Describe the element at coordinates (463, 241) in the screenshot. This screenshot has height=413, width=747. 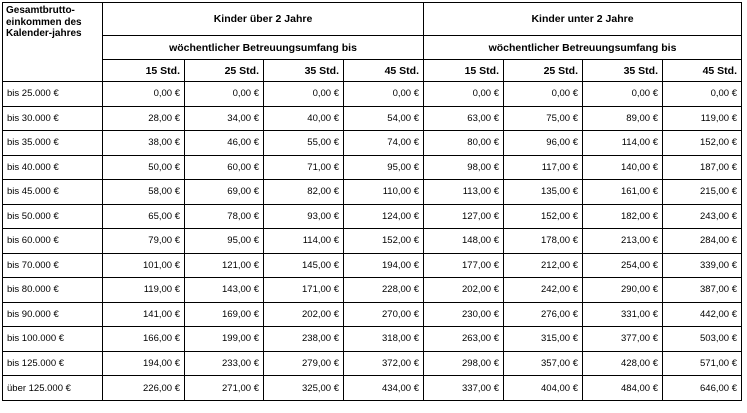
I see `fee-cell: 148,00 €` at that location.